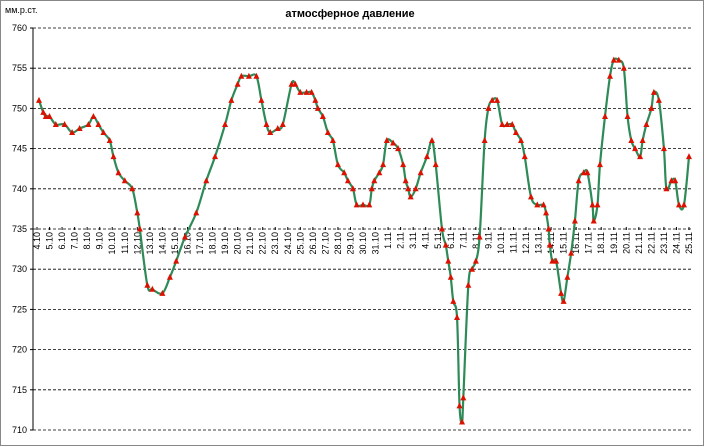 This screenshot has height=447, width=705. I want to click on x-tick-label: 20.11, so click(626, 243).